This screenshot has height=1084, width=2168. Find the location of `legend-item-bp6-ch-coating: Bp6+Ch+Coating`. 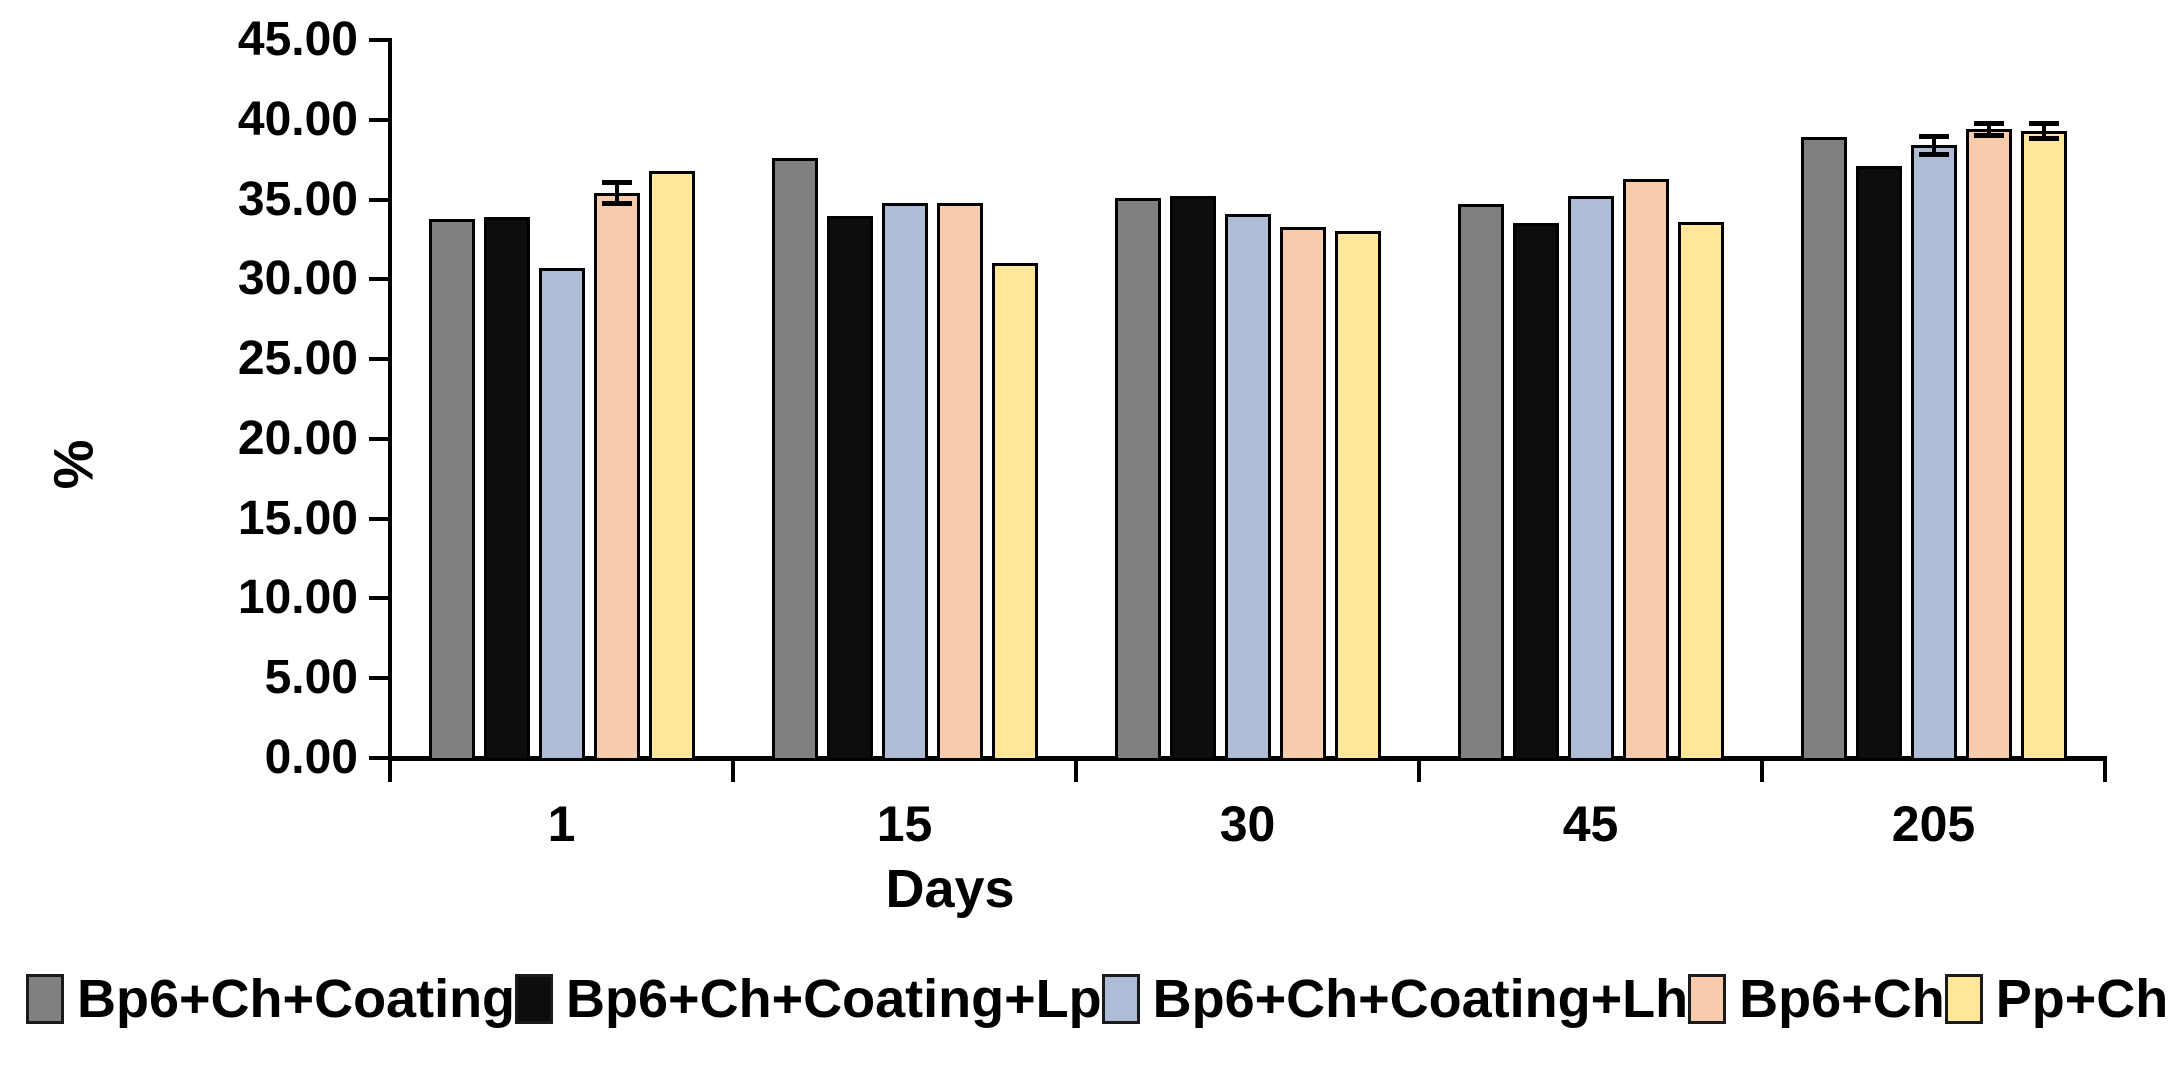

legend-item-bp6-ch-coating: Bp6+Ch+Coating is located at coordinates (270, 999).